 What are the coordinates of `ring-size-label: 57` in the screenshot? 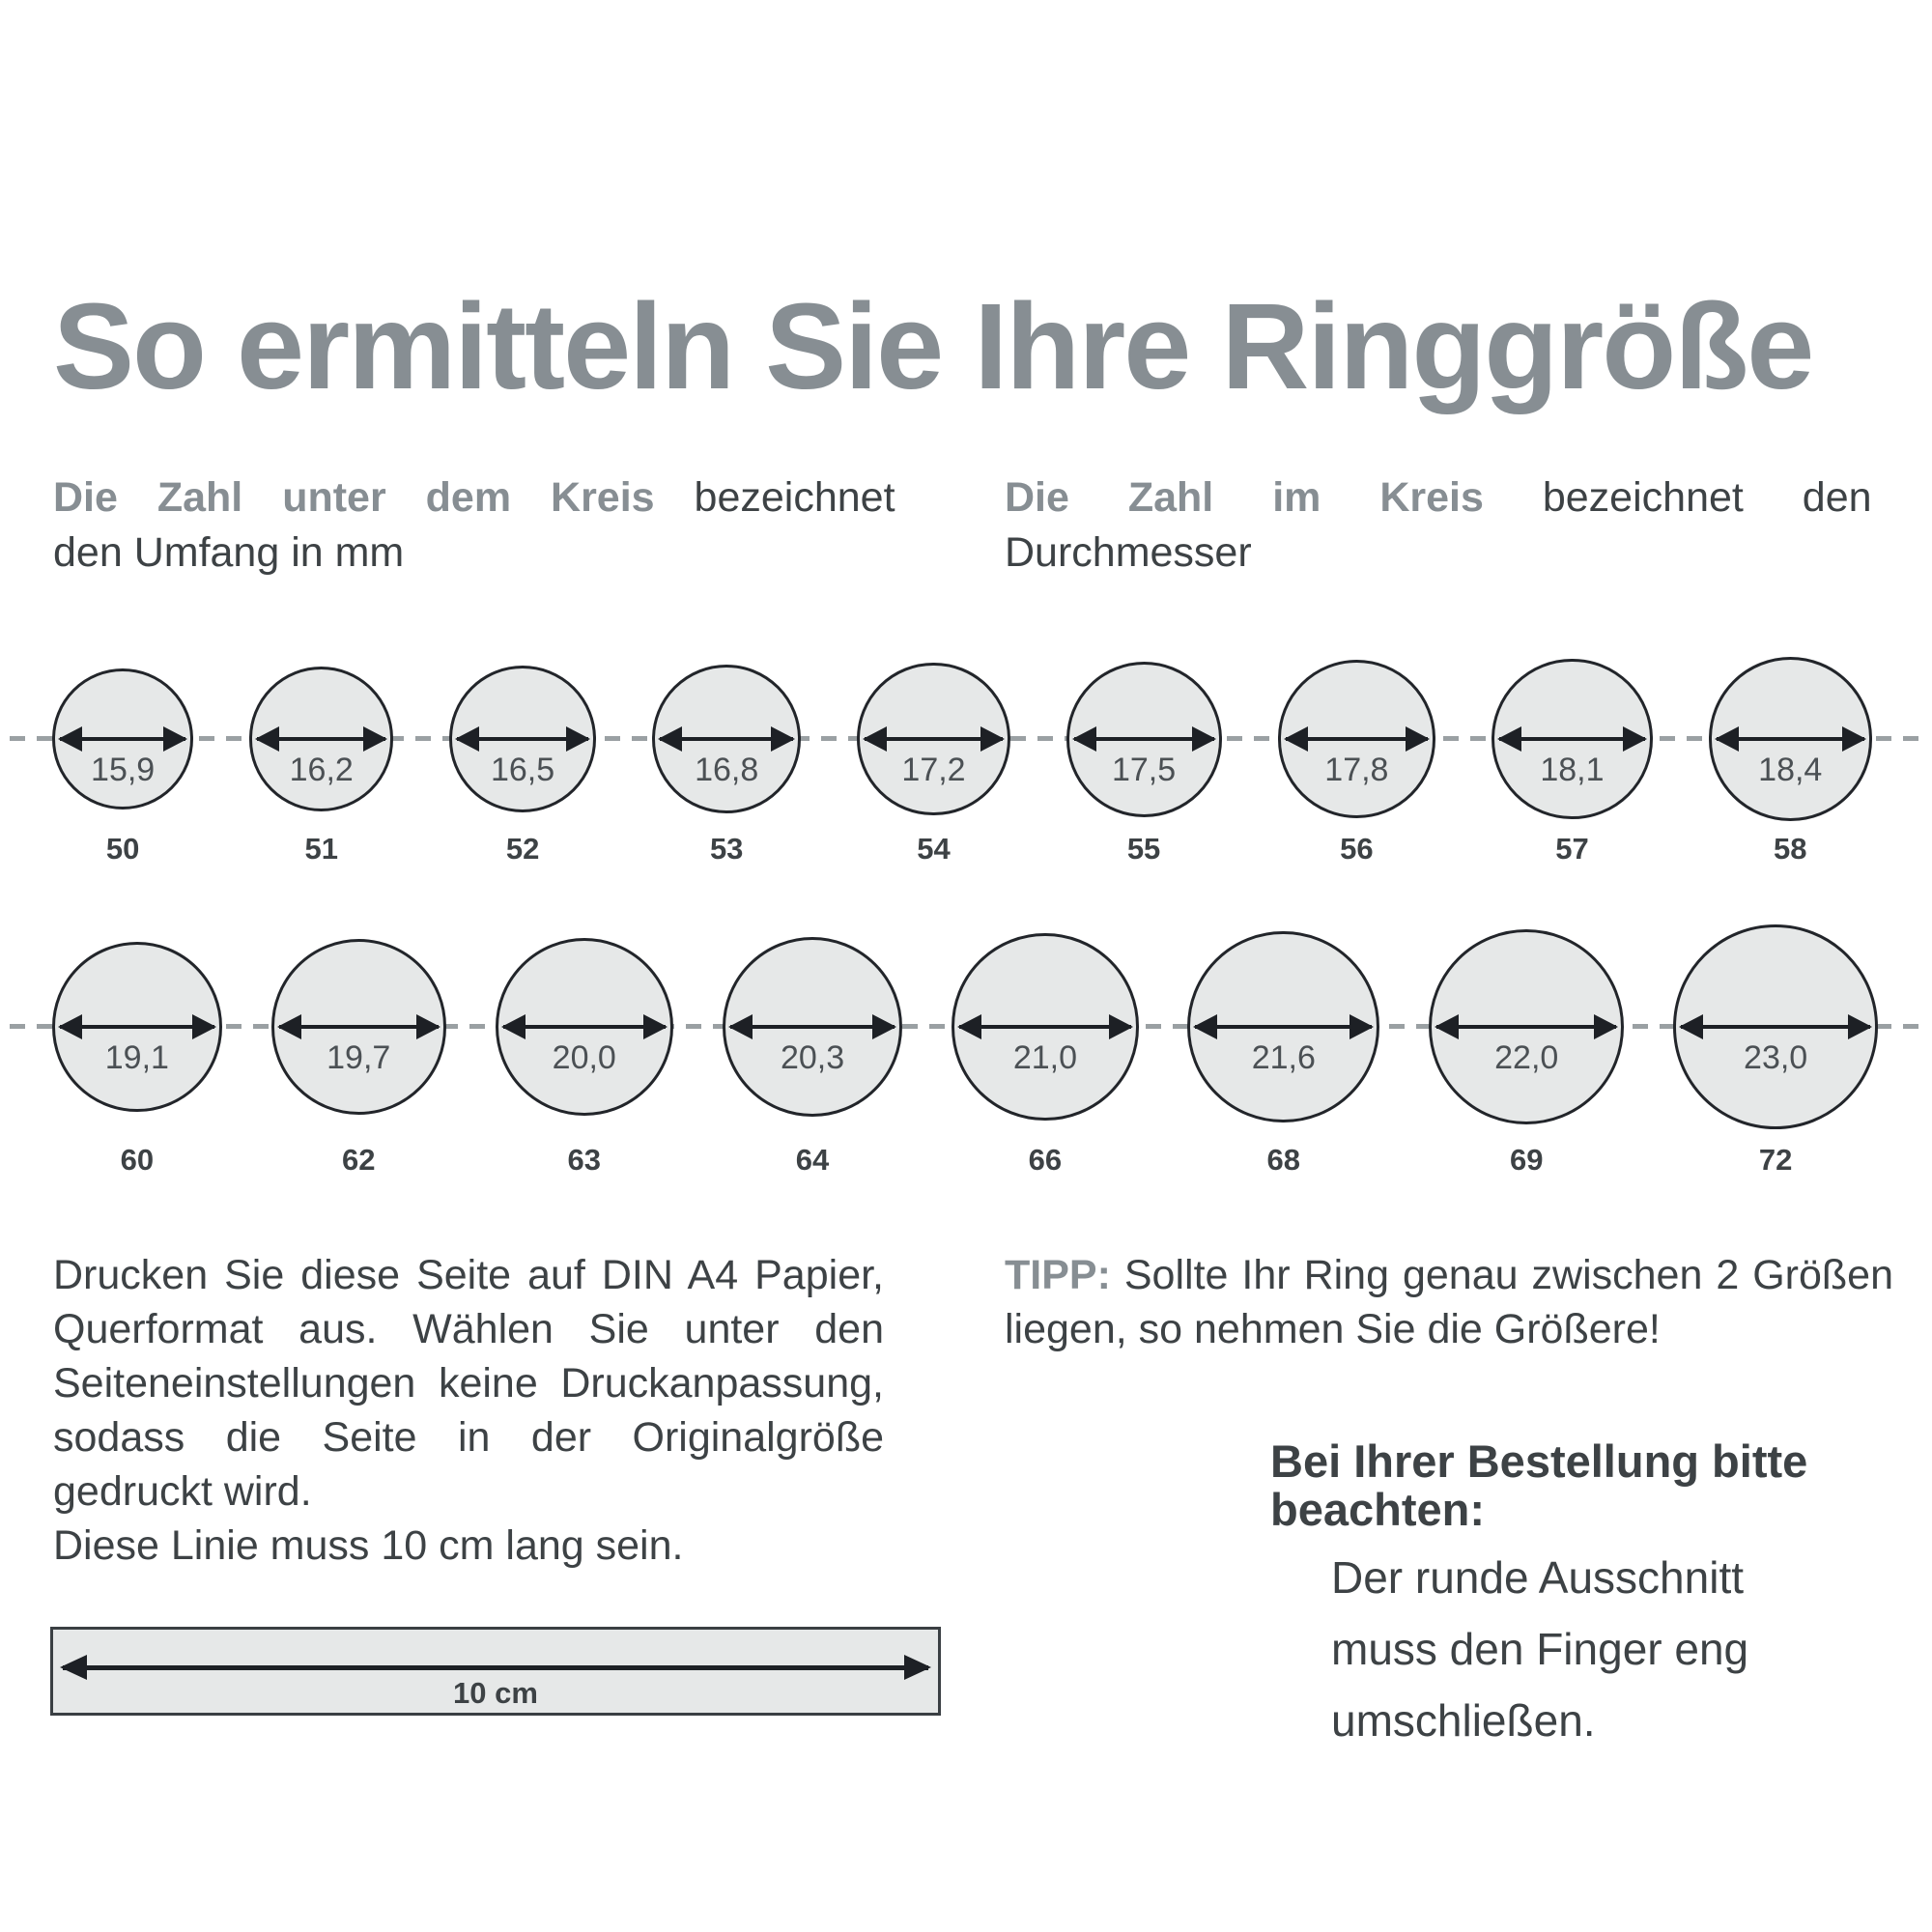 It's located at (1572, 849).